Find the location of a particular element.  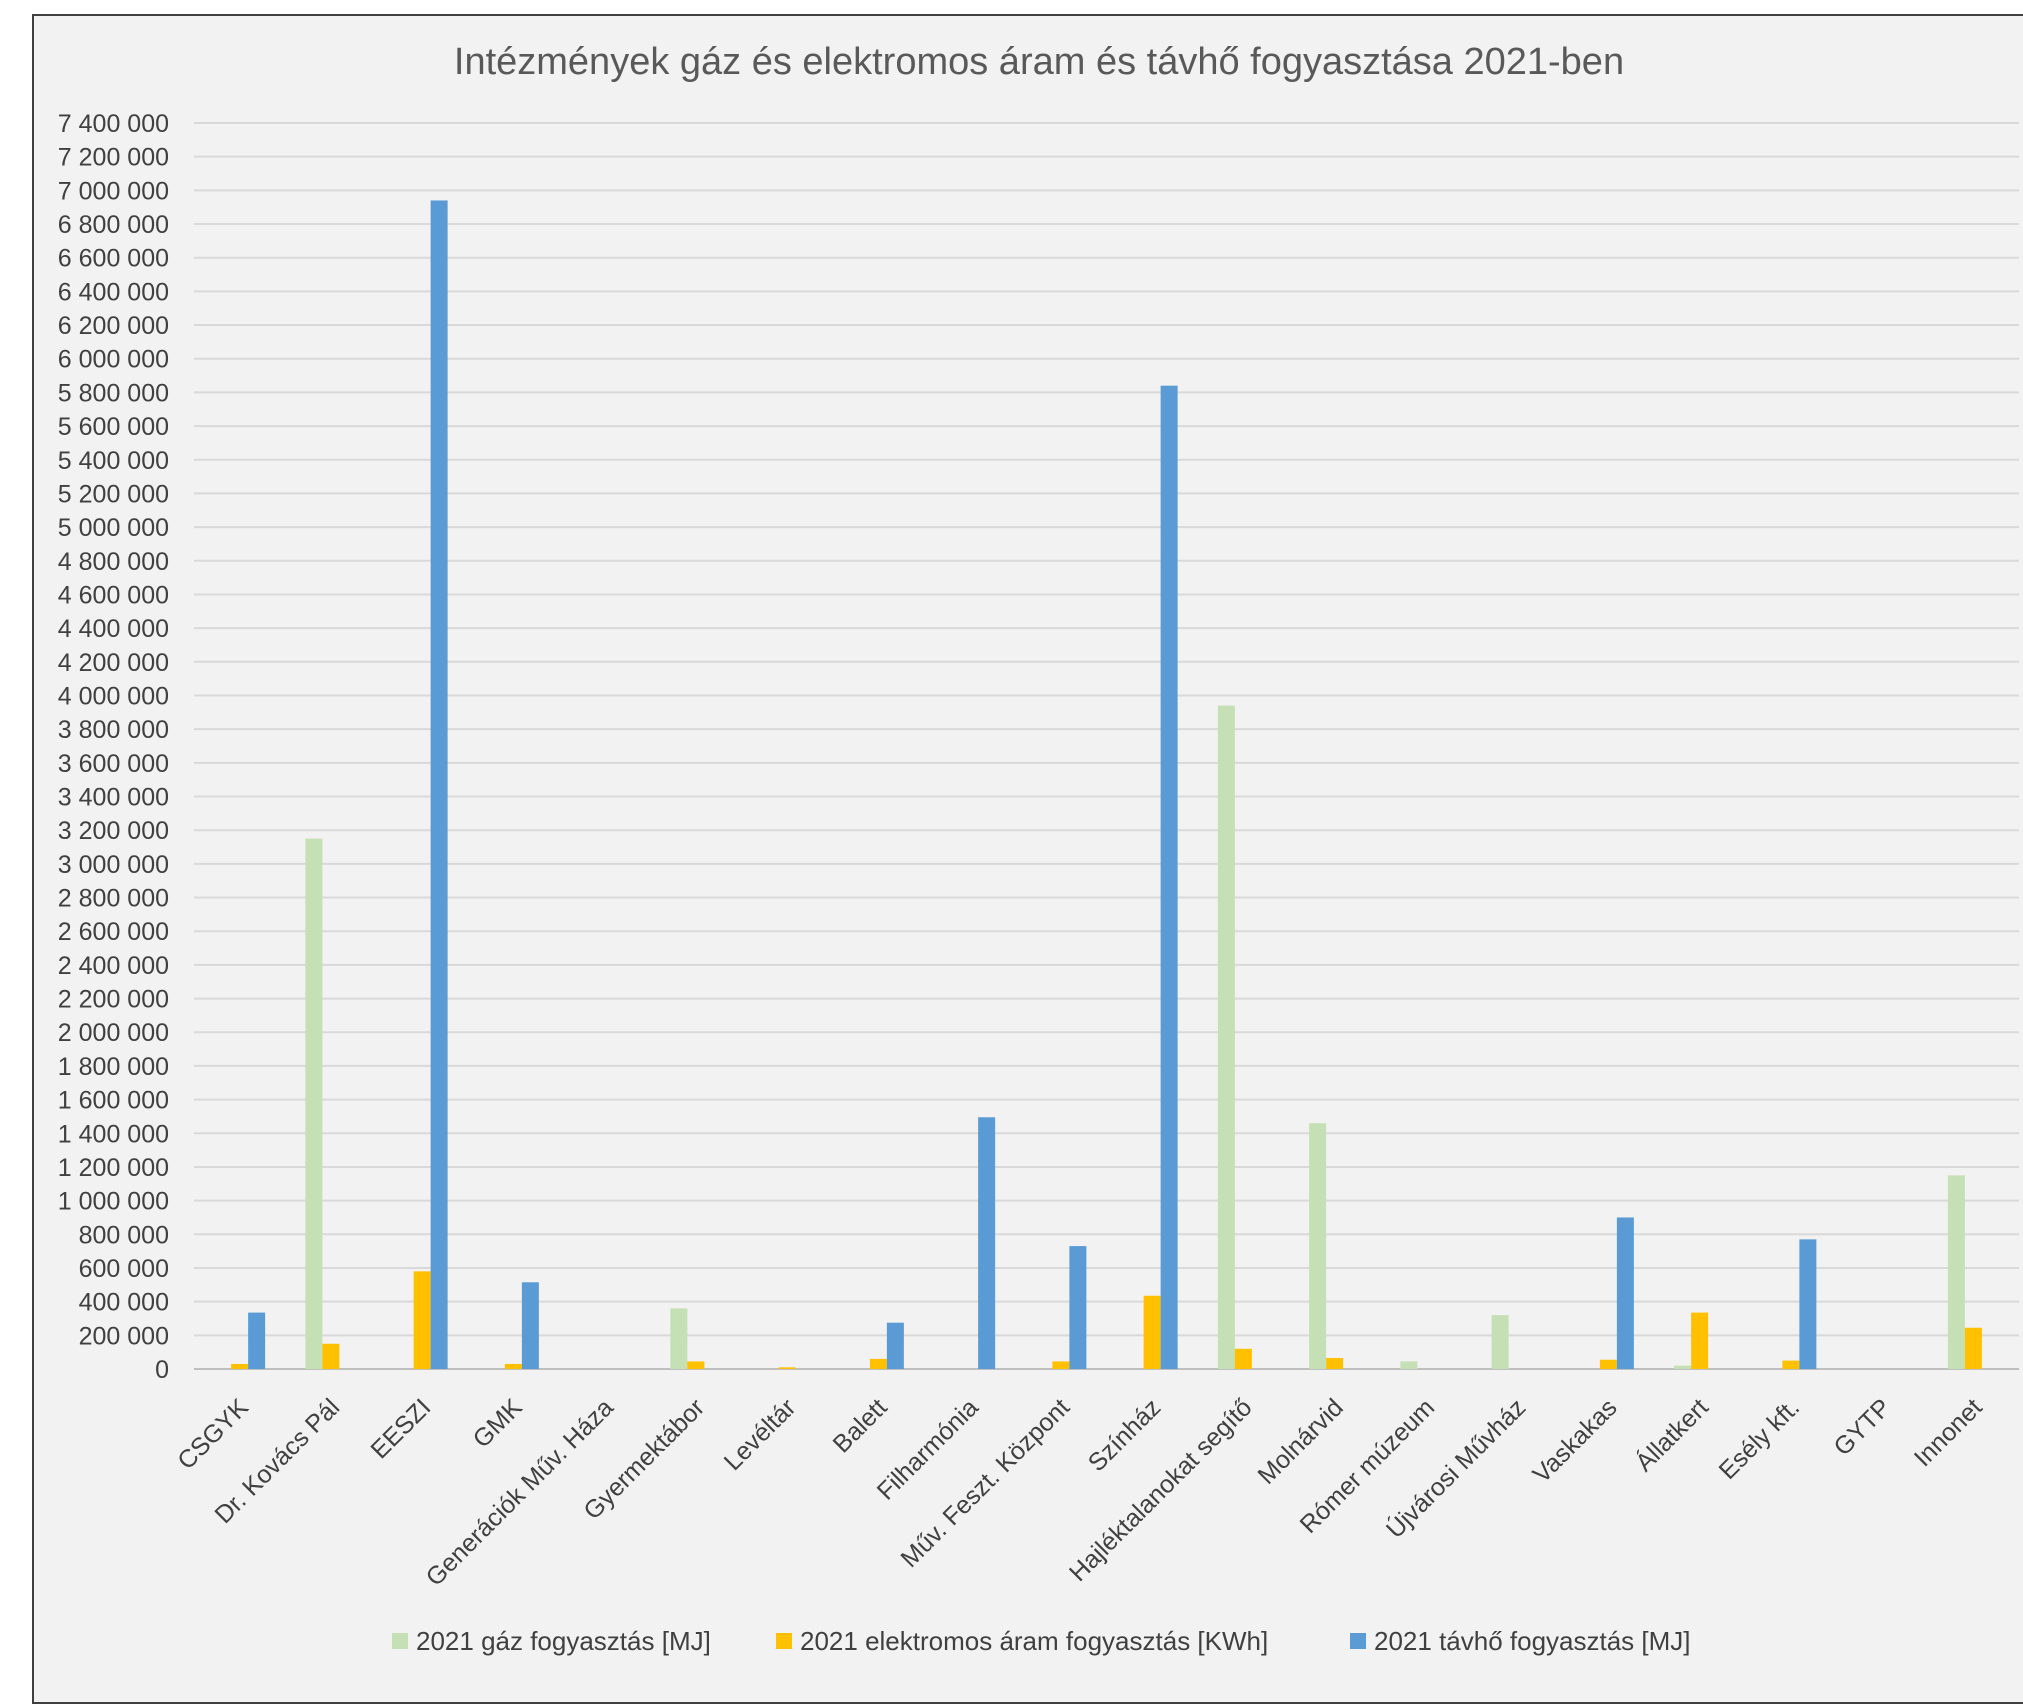

y-tick-label: 4 000 000 is located at coordinates (113, 696).